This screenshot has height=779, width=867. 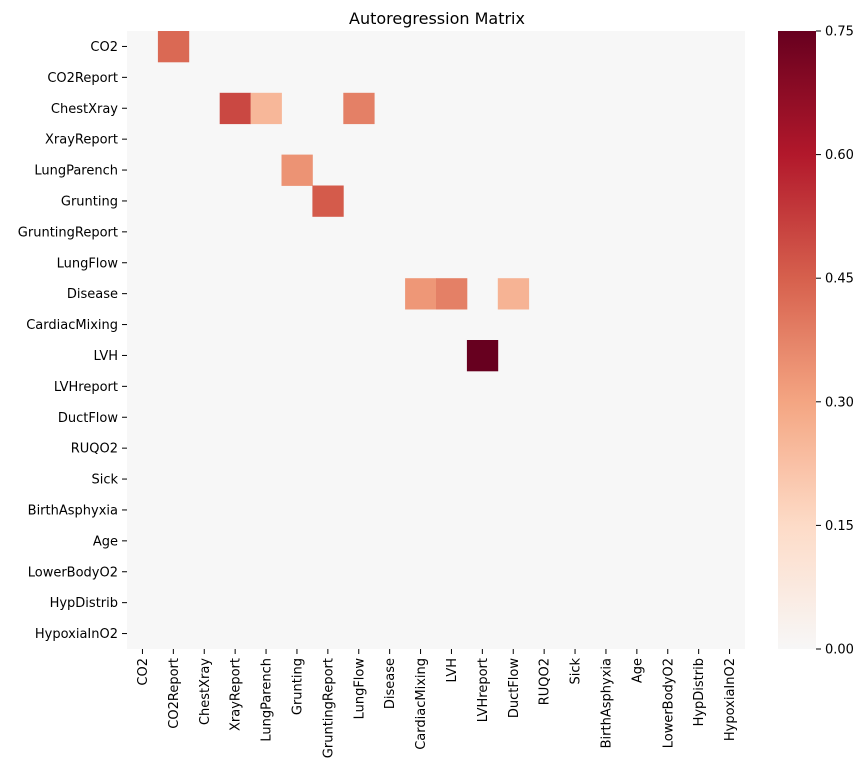 What do you see at coordinates (76, 171) in the screenshot?
I see `row-label: LungParench` at bounding box center [76, 171].